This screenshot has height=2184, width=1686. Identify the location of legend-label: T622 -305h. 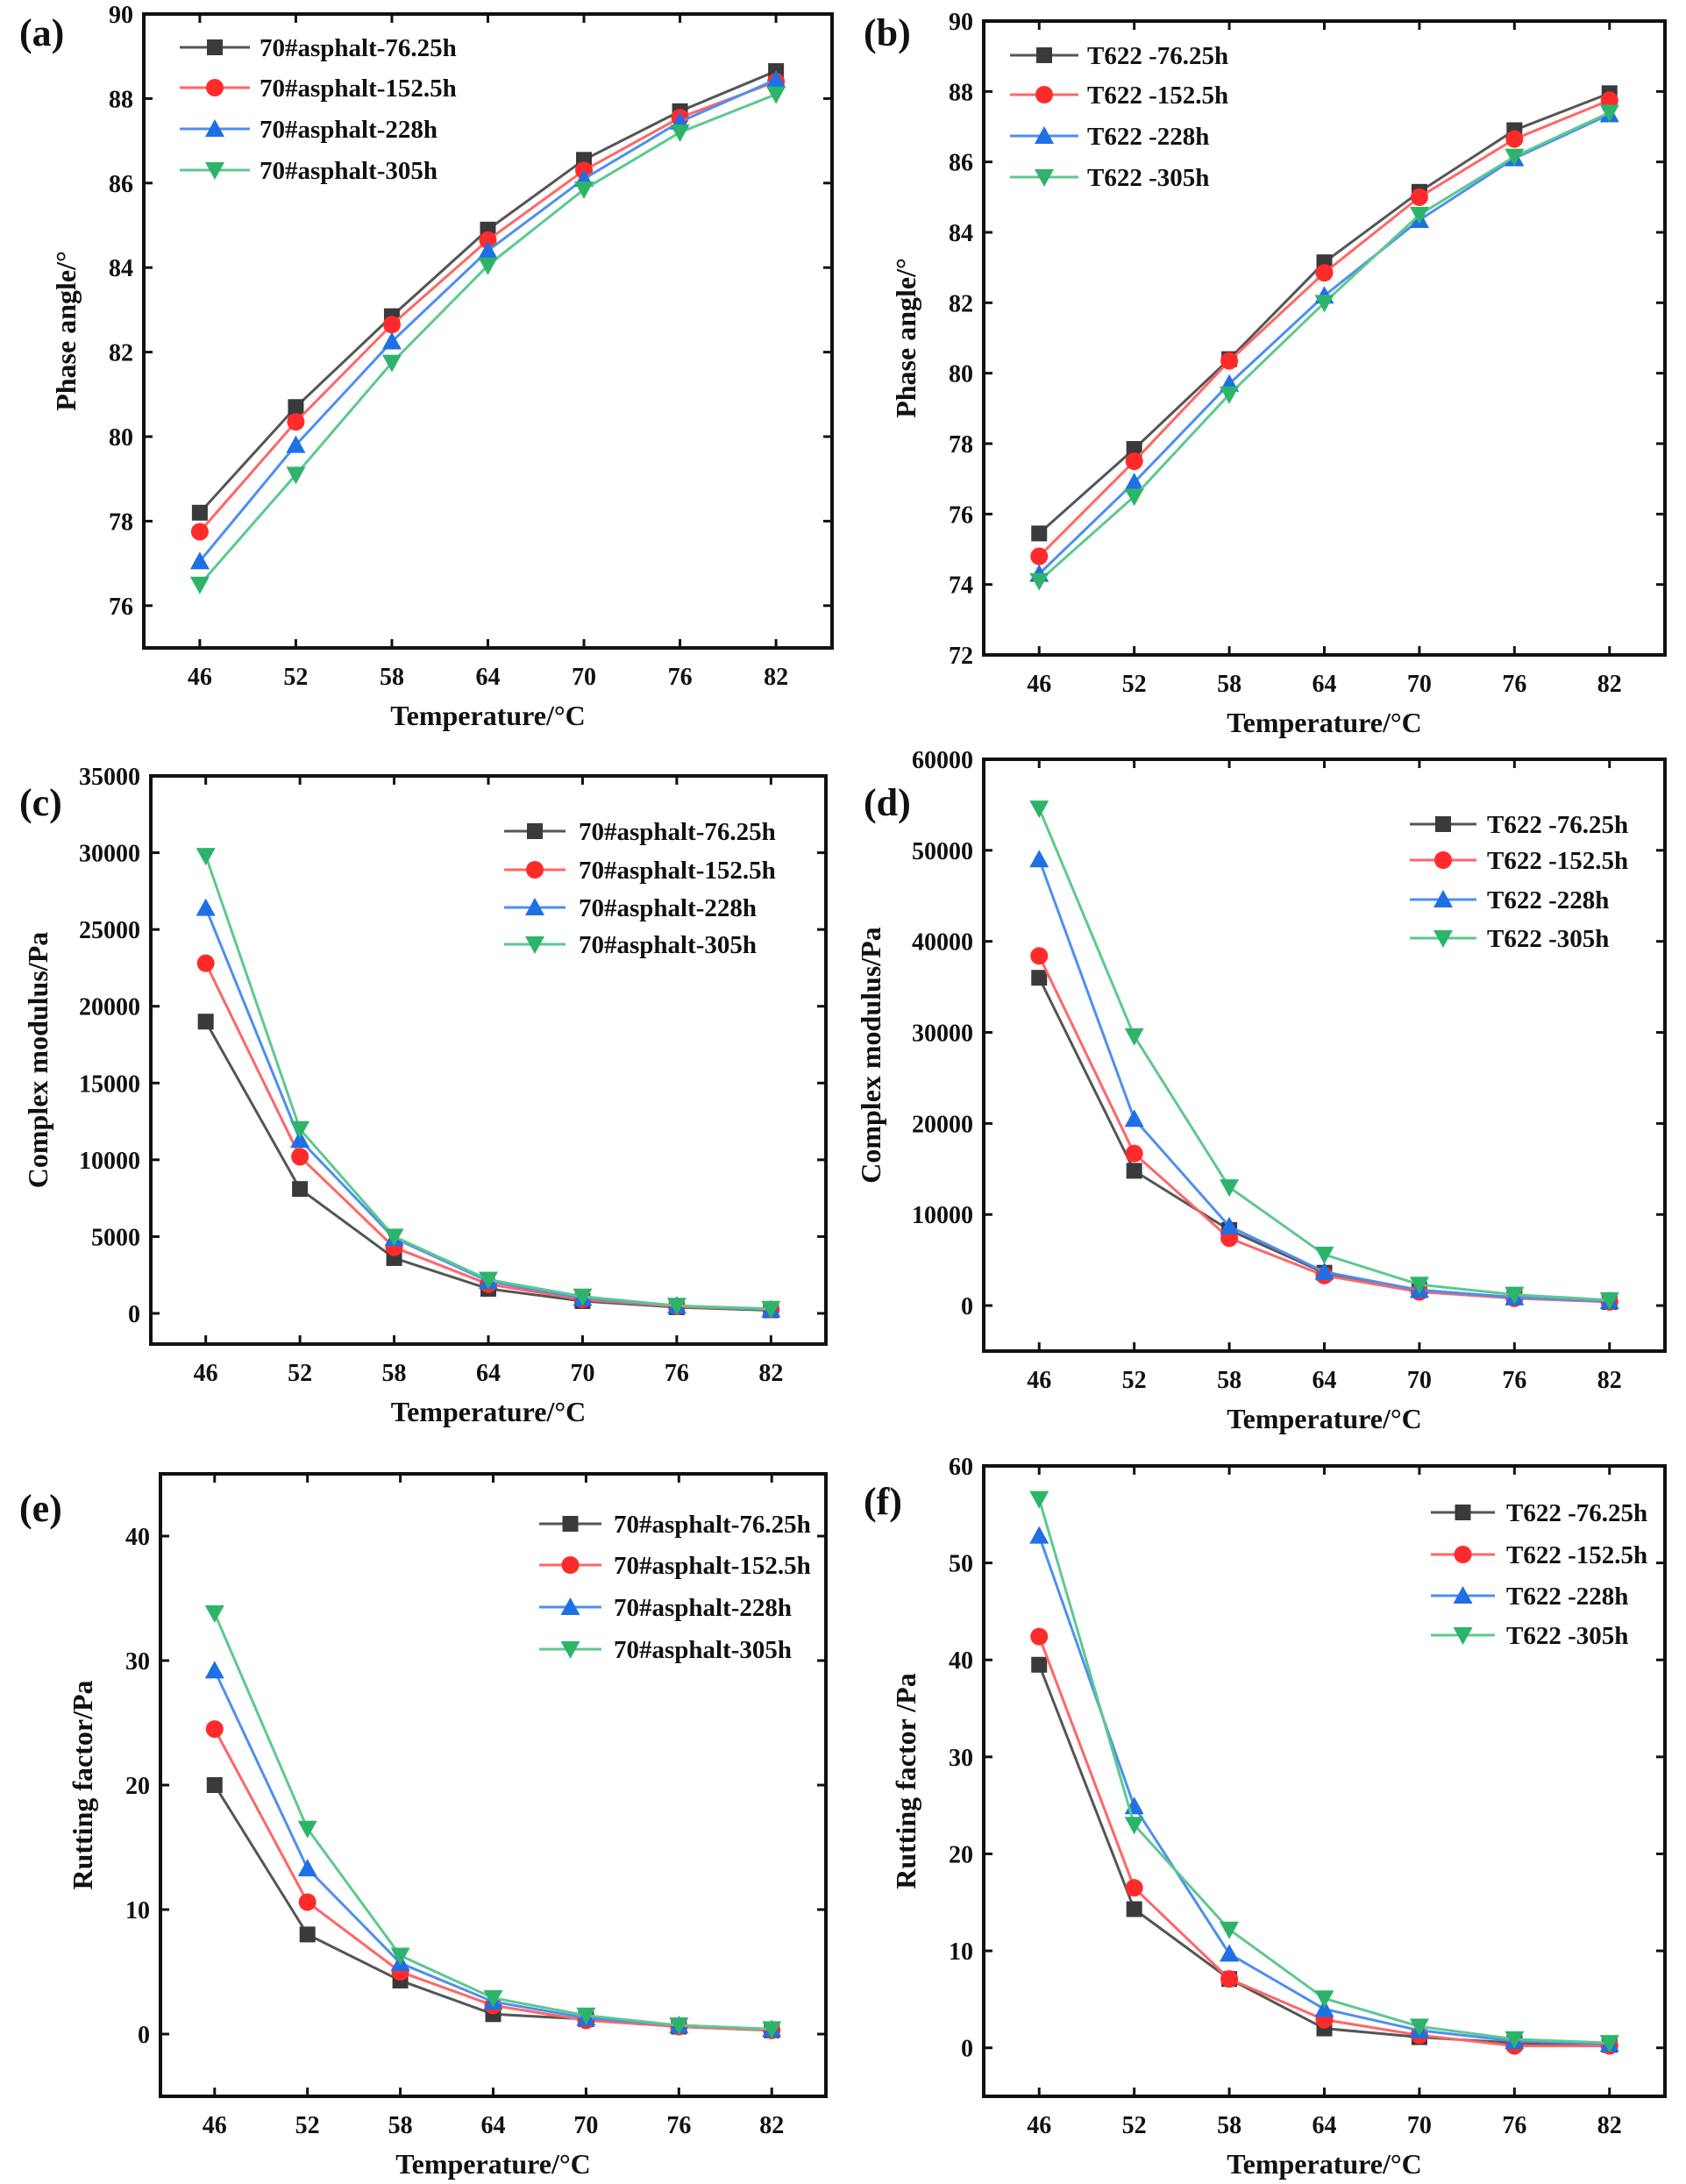
(1148, 178).